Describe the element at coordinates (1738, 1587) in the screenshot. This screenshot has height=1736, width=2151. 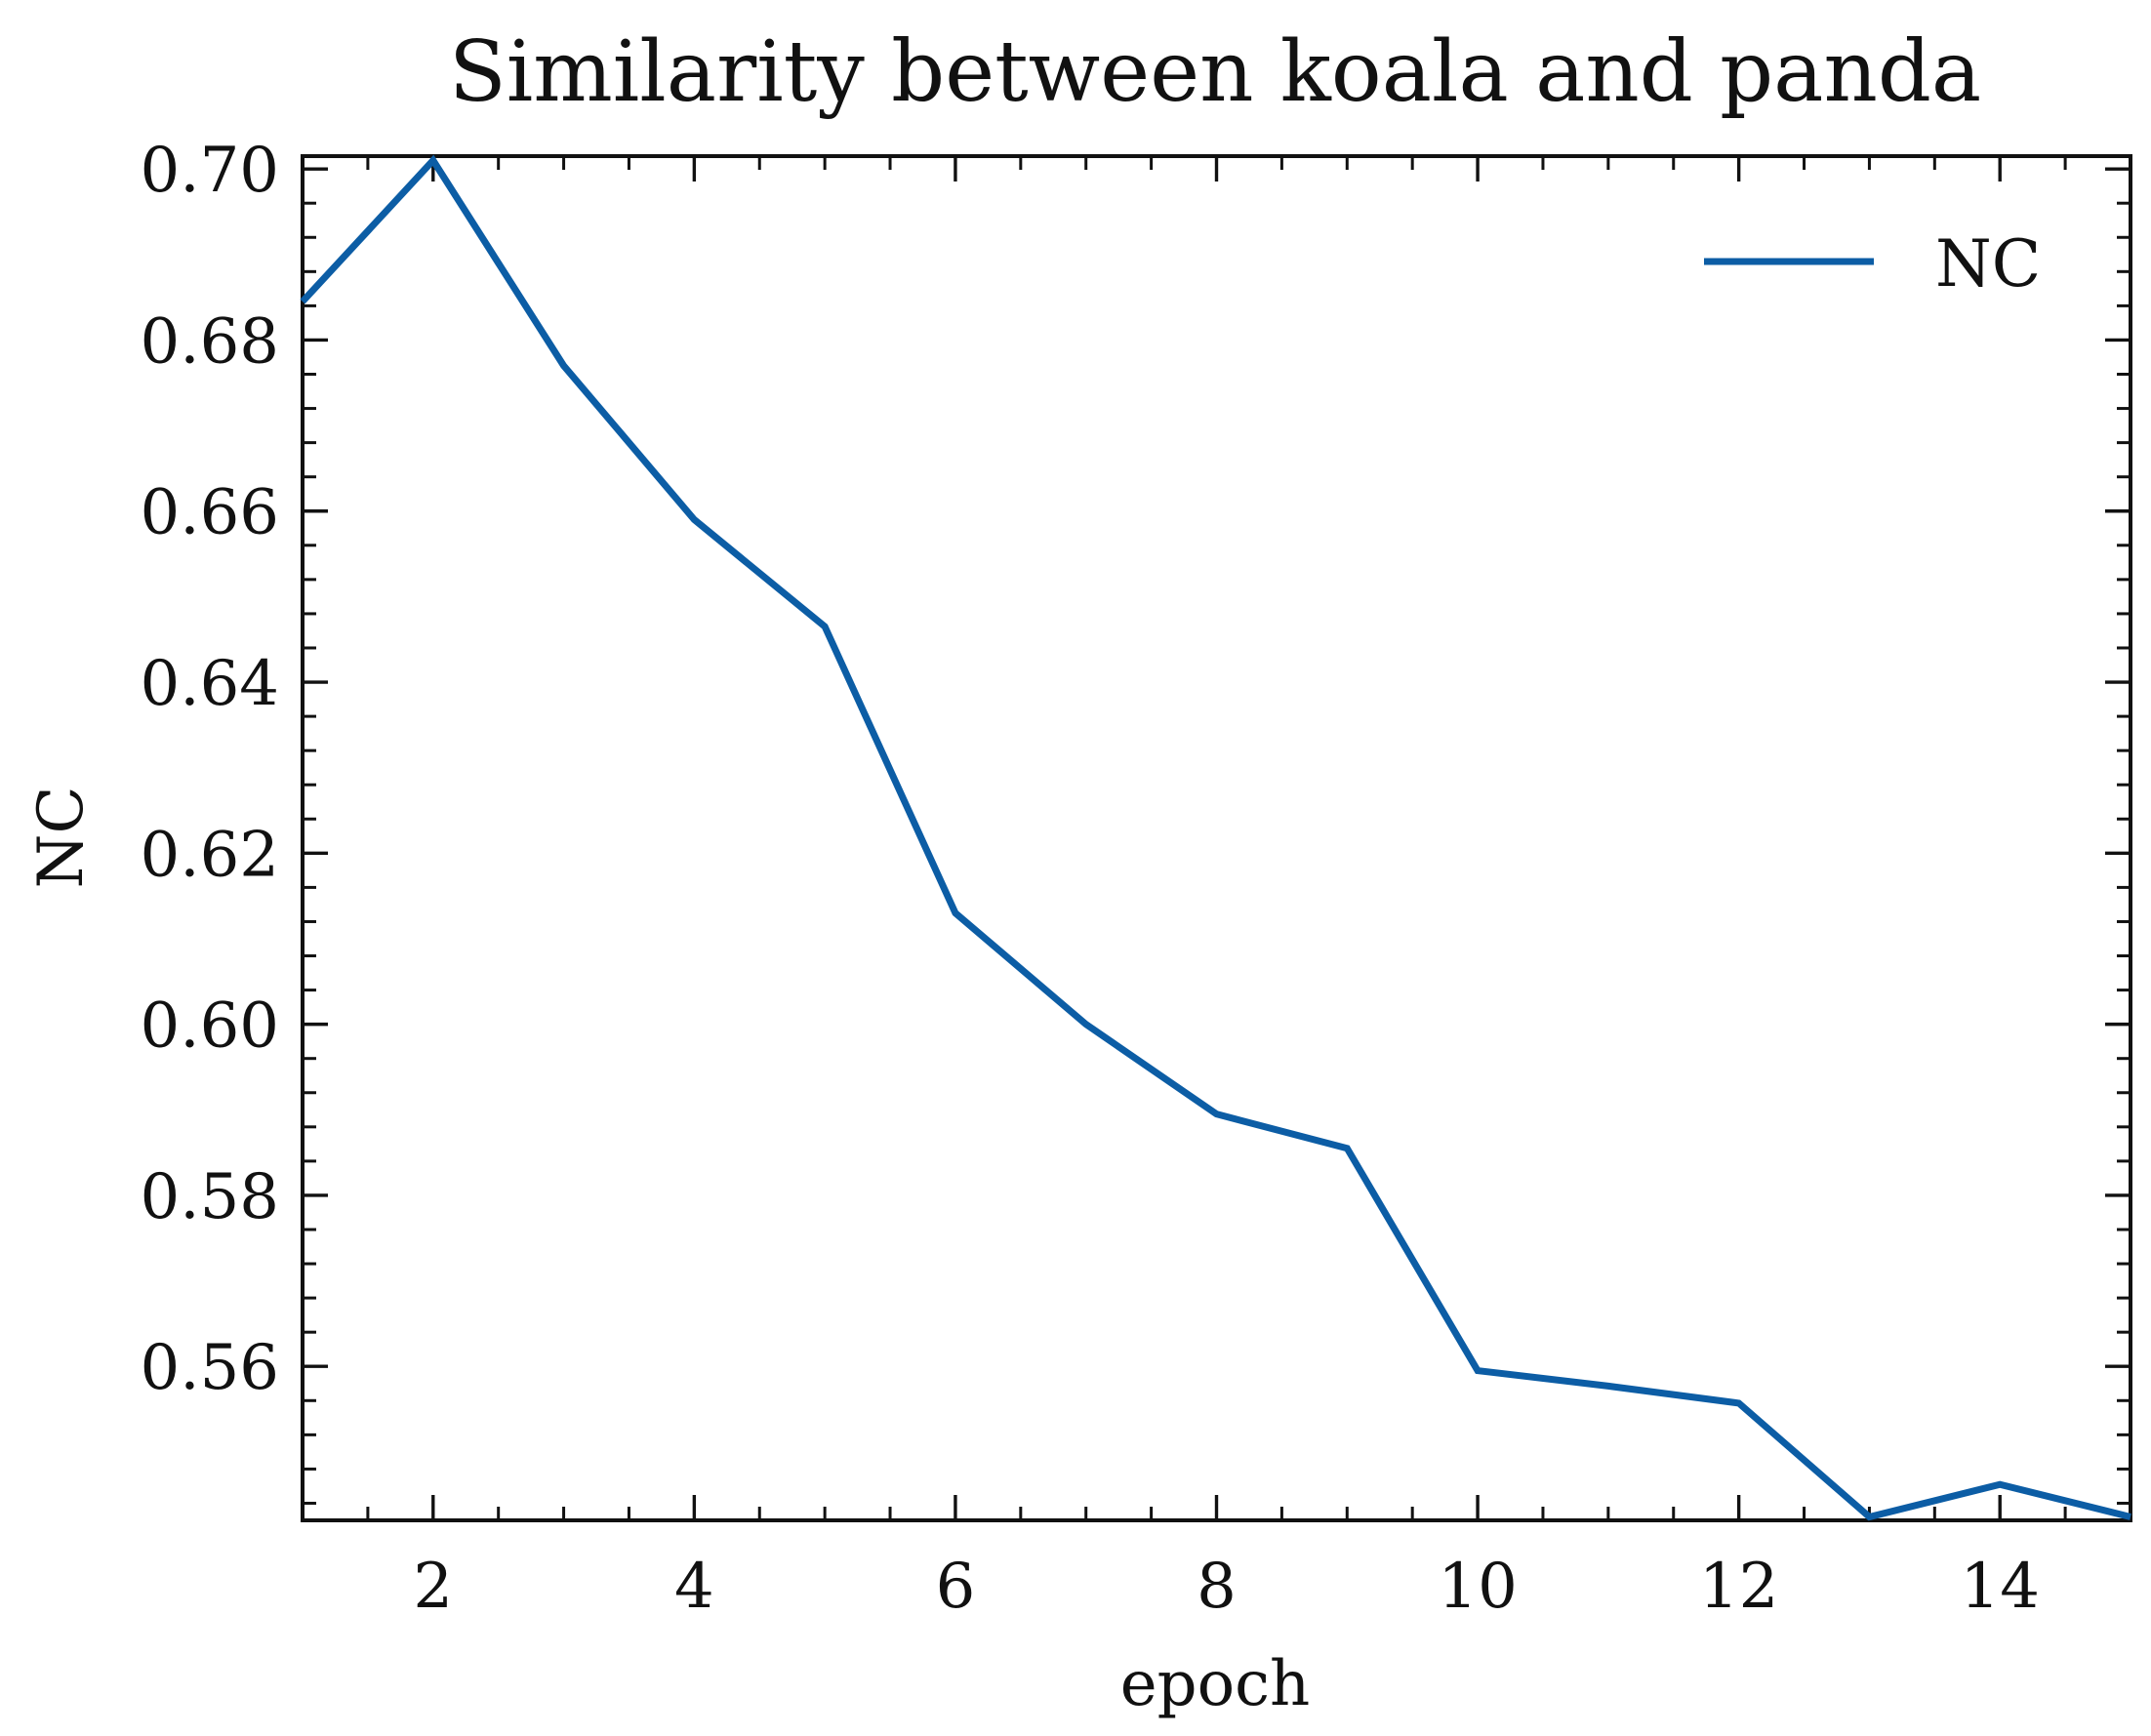
I see `x-tick-label: 12` at that location.